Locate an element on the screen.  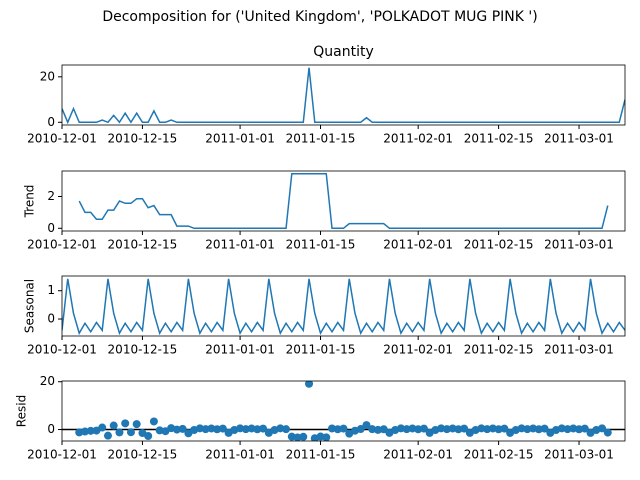
y-axis-label: Trend is located at coordinates (30, 202).